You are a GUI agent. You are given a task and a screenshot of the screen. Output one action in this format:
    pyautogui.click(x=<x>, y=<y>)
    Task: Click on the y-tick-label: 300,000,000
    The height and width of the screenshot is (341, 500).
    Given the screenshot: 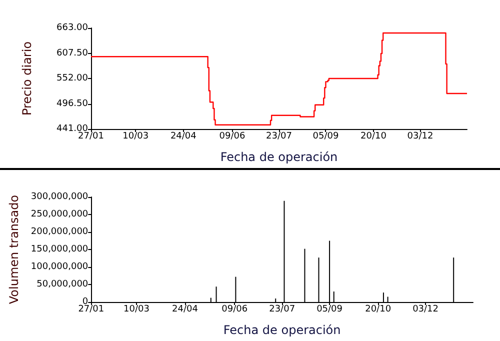 What is the action you would take?
    pyautogui.click(x=59, y=197)
    